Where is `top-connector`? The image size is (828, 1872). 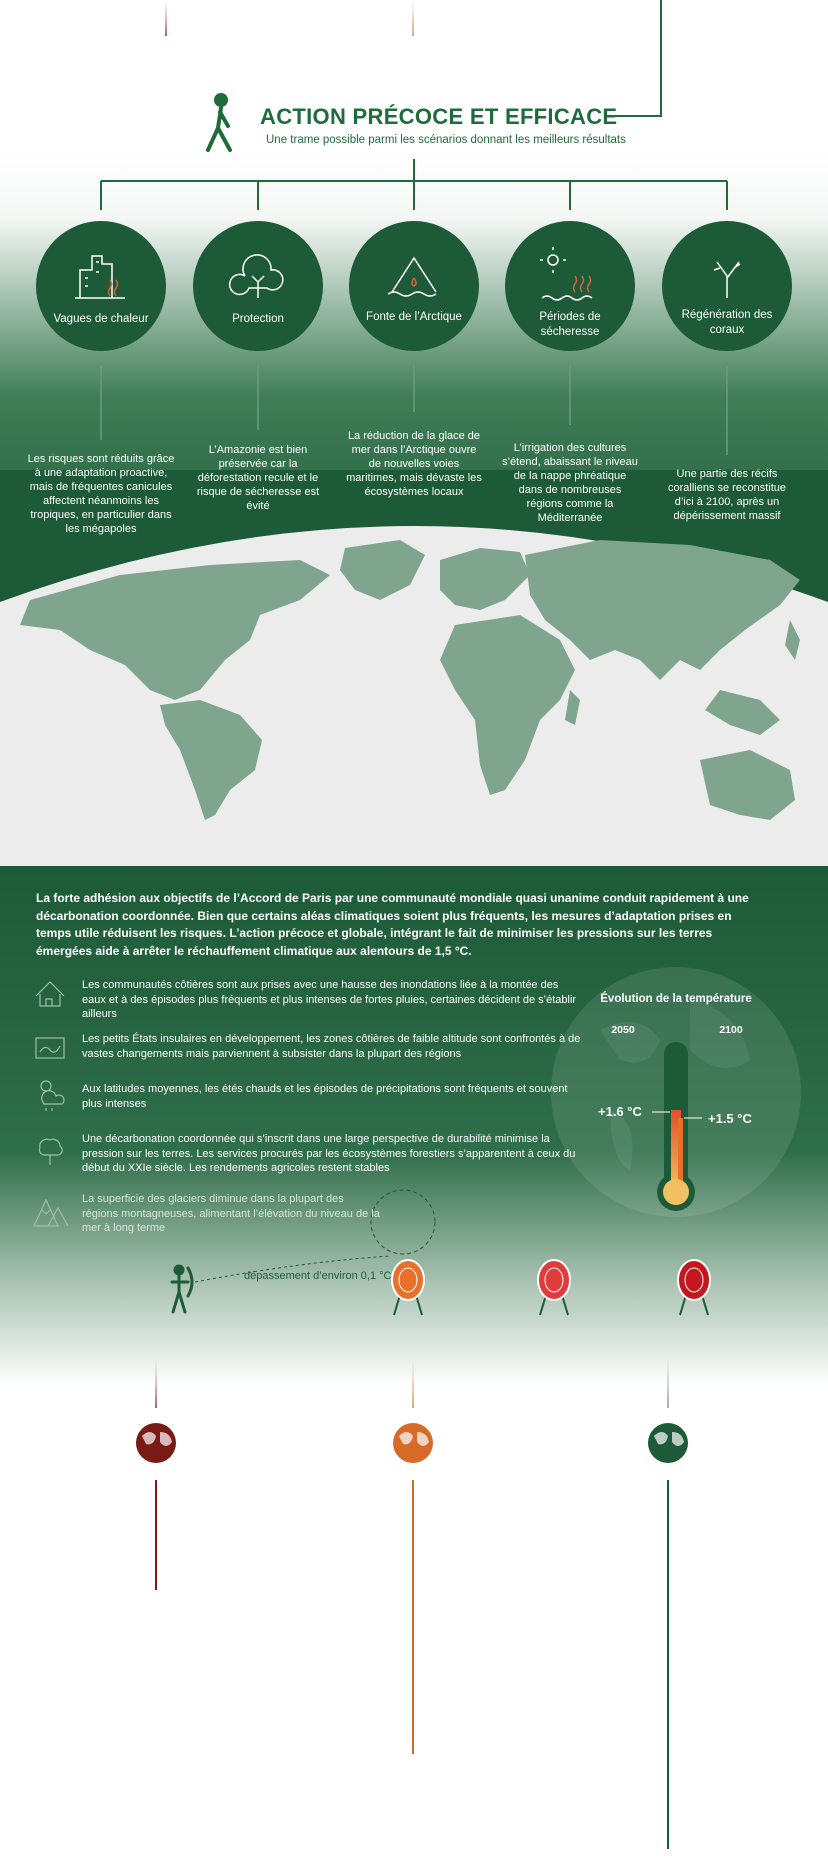
top-connector is located at coordinates (634, 58).